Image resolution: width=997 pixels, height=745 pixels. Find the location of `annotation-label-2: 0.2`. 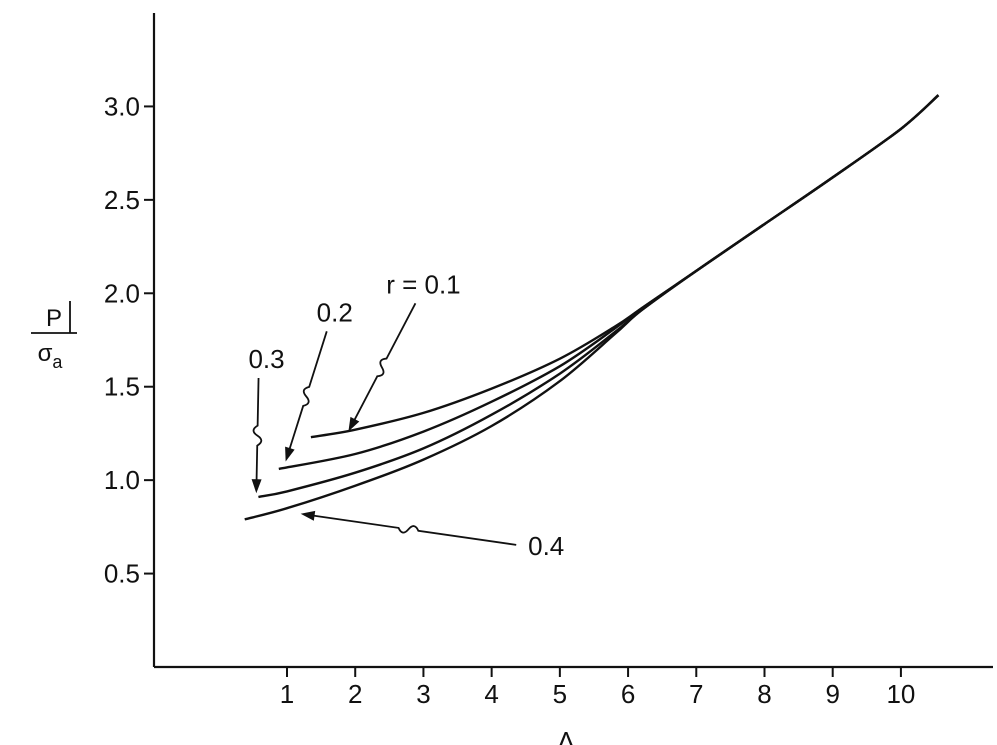

annotation-label-2: 0.2 is located at coordinates (335, 312).